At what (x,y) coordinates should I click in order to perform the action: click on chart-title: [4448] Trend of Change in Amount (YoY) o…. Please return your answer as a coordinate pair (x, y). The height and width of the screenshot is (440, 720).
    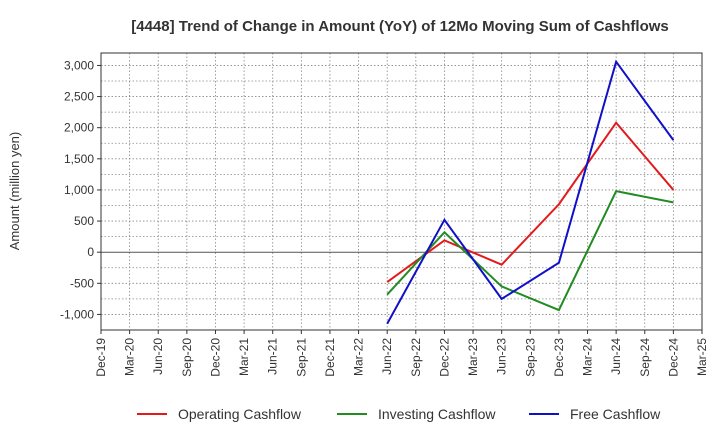
    Looking at the image, I should click on (400, 26).